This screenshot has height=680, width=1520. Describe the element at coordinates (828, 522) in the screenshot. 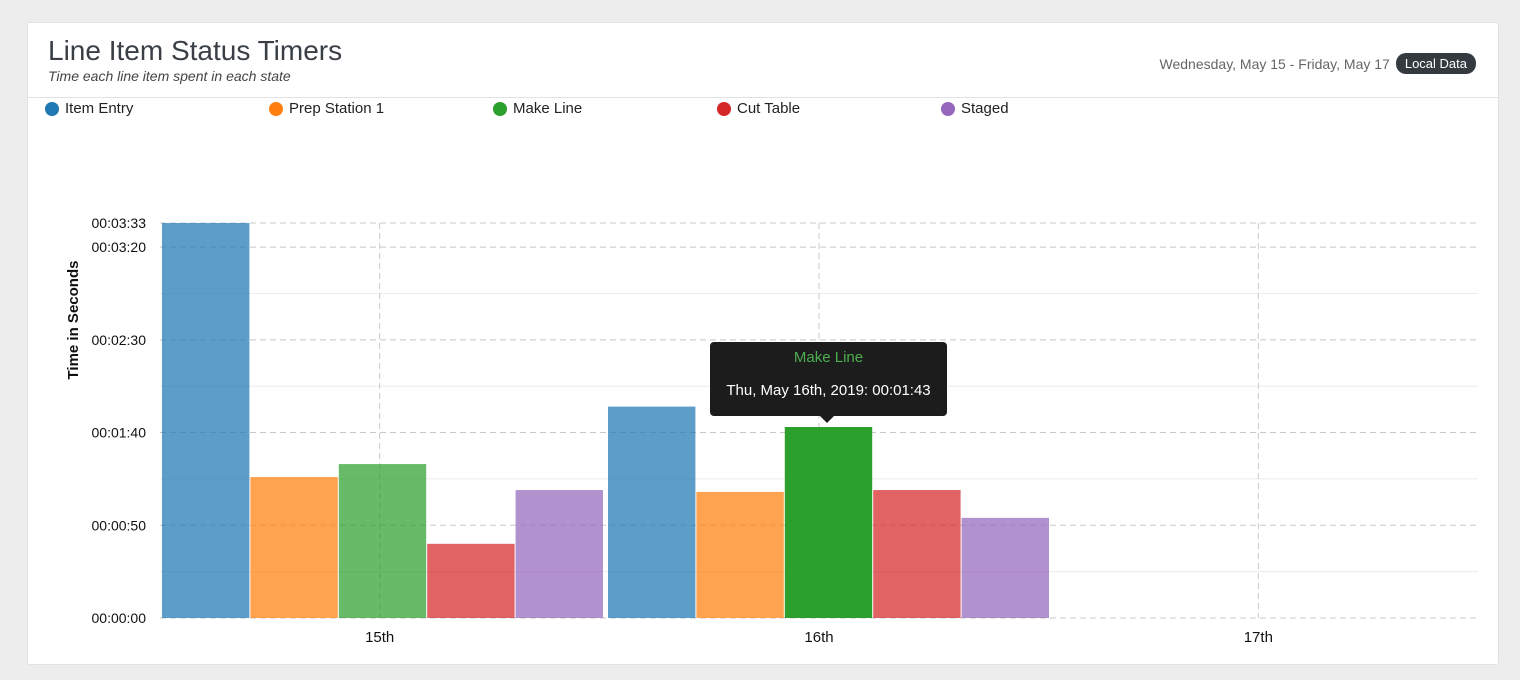

I see `bar-make-line-16th` at that location.